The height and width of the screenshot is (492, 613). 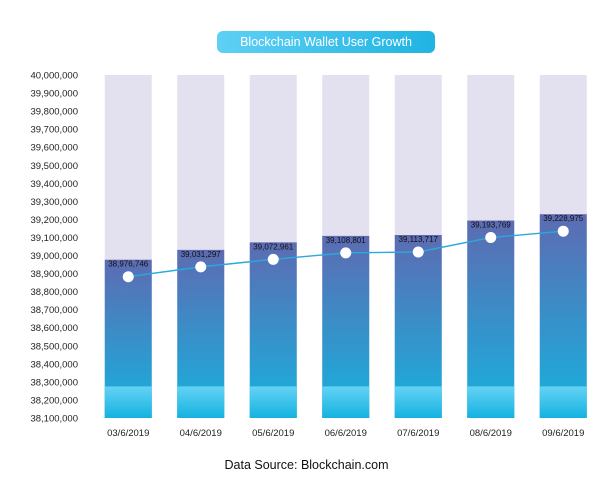 What do you see at coordinates (201, 433) in the screenshot?
I see `x-tick-label: 04/6/2019` at bounding box center [201, 433].